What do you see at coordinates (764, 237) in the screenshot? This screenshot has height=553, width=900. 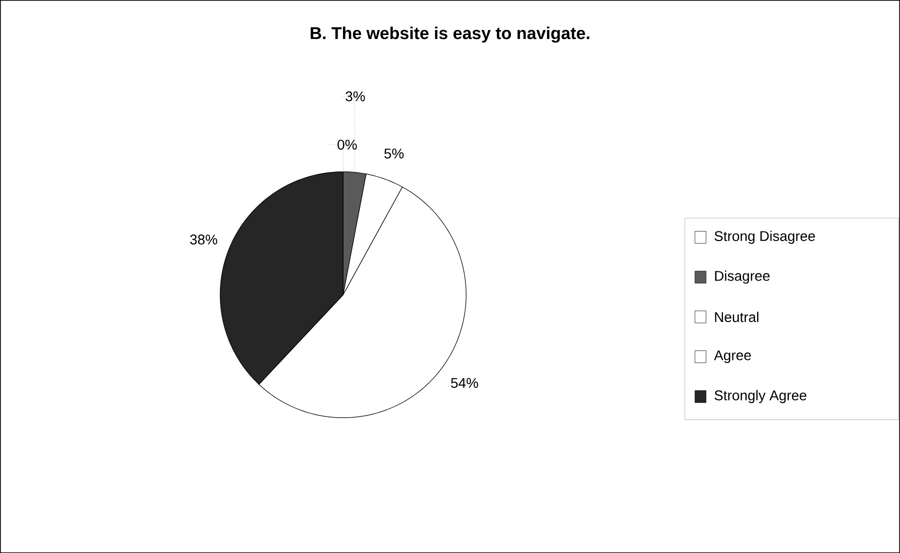 I see `legend-label: Strong Disagree` at bounding box center [764, 237].